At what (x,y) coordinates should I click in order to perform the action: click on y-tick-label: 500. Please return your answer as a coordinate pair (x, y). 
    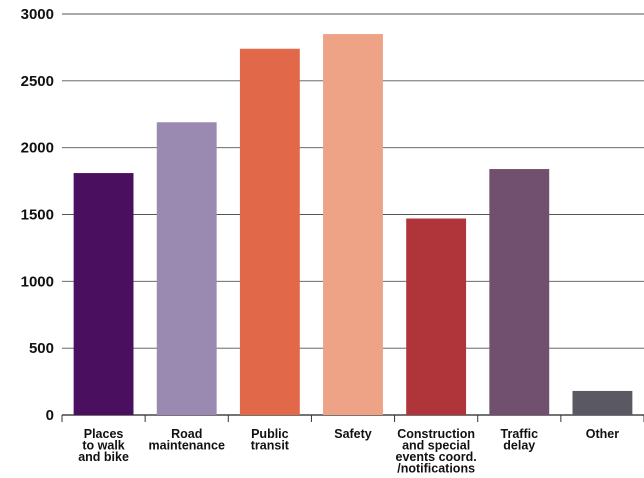
    Looking at the image, I should click on (41, 348).